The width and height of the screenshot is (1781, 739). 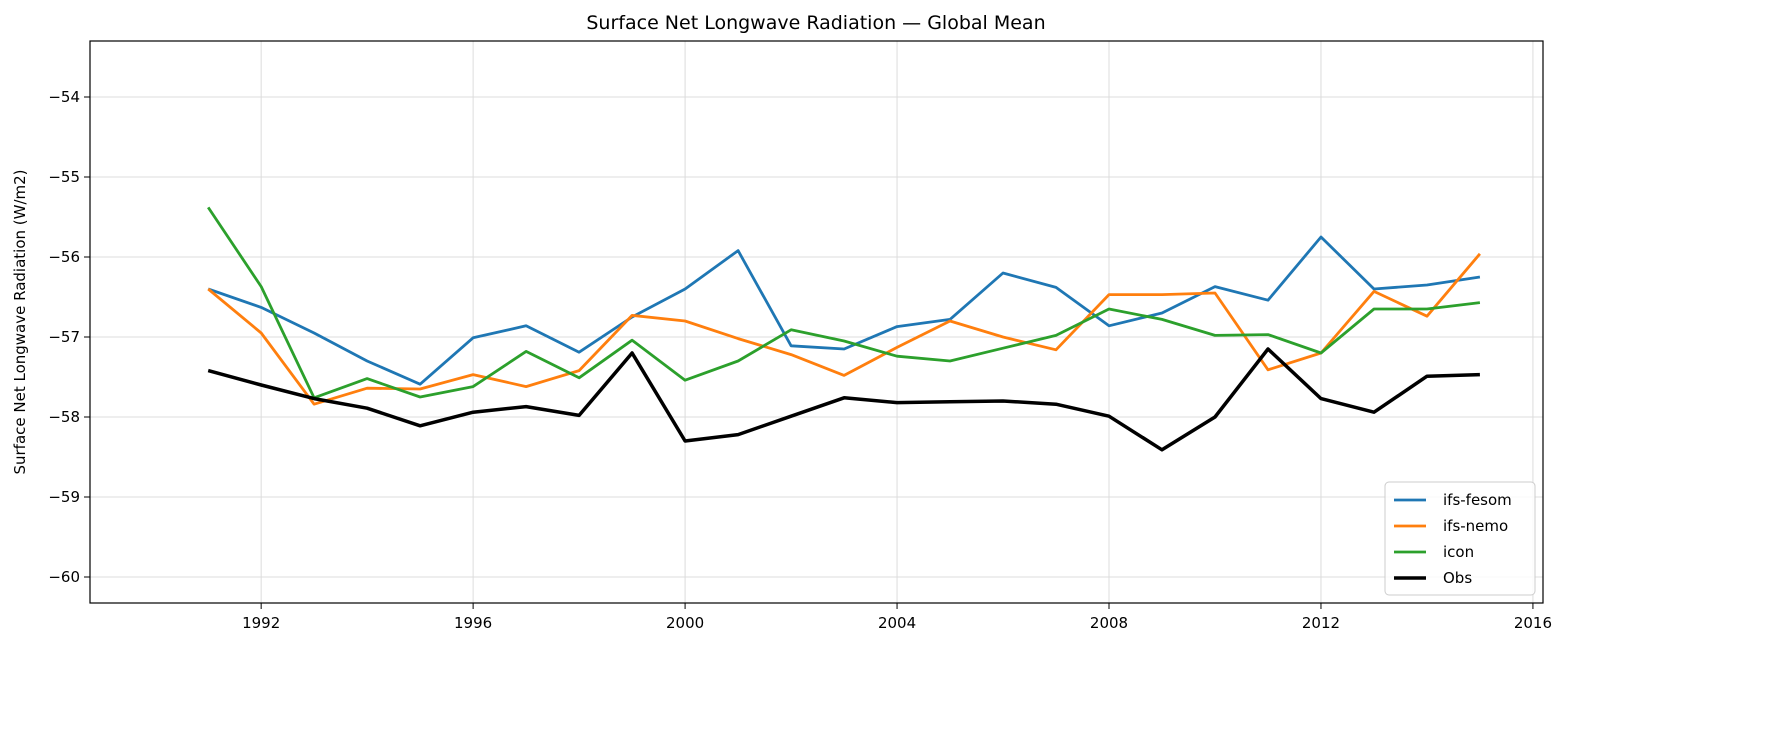 What do you see at coordinates (261, 623) in the screenshot?
I see `x-tick-label: 1992` at bounding box center [261, 623].